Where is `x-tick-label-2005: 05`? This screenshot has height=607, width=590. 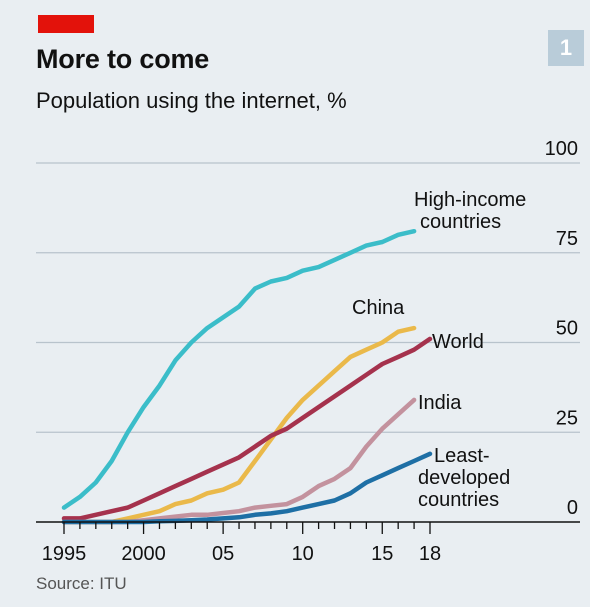
x-tick-label-2005: 05 is located at coordinates (223, 554).